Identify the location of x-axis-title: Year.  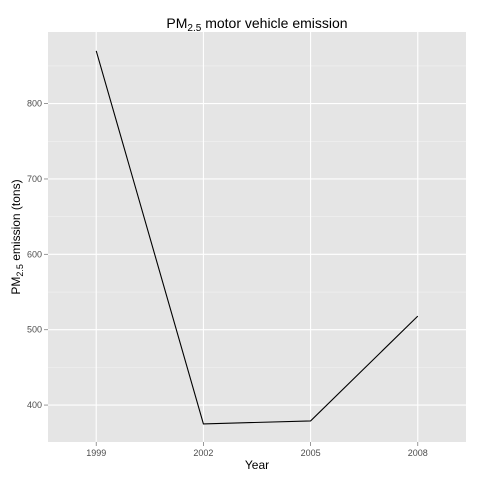
(257, 465).